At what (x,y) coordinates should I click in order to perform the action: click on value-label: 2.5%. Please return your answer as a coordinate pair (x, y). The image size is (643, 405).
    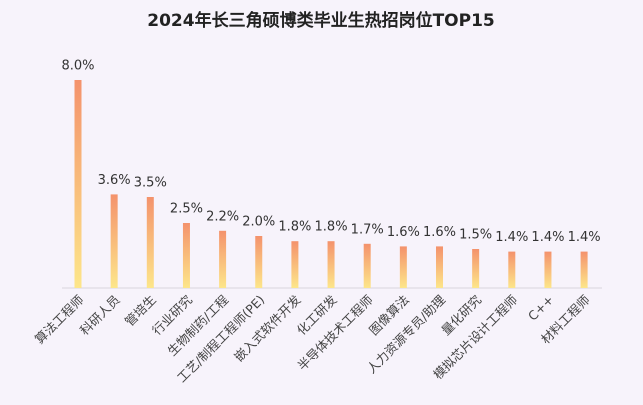
    Looking at the image, I should click on (186, 209).